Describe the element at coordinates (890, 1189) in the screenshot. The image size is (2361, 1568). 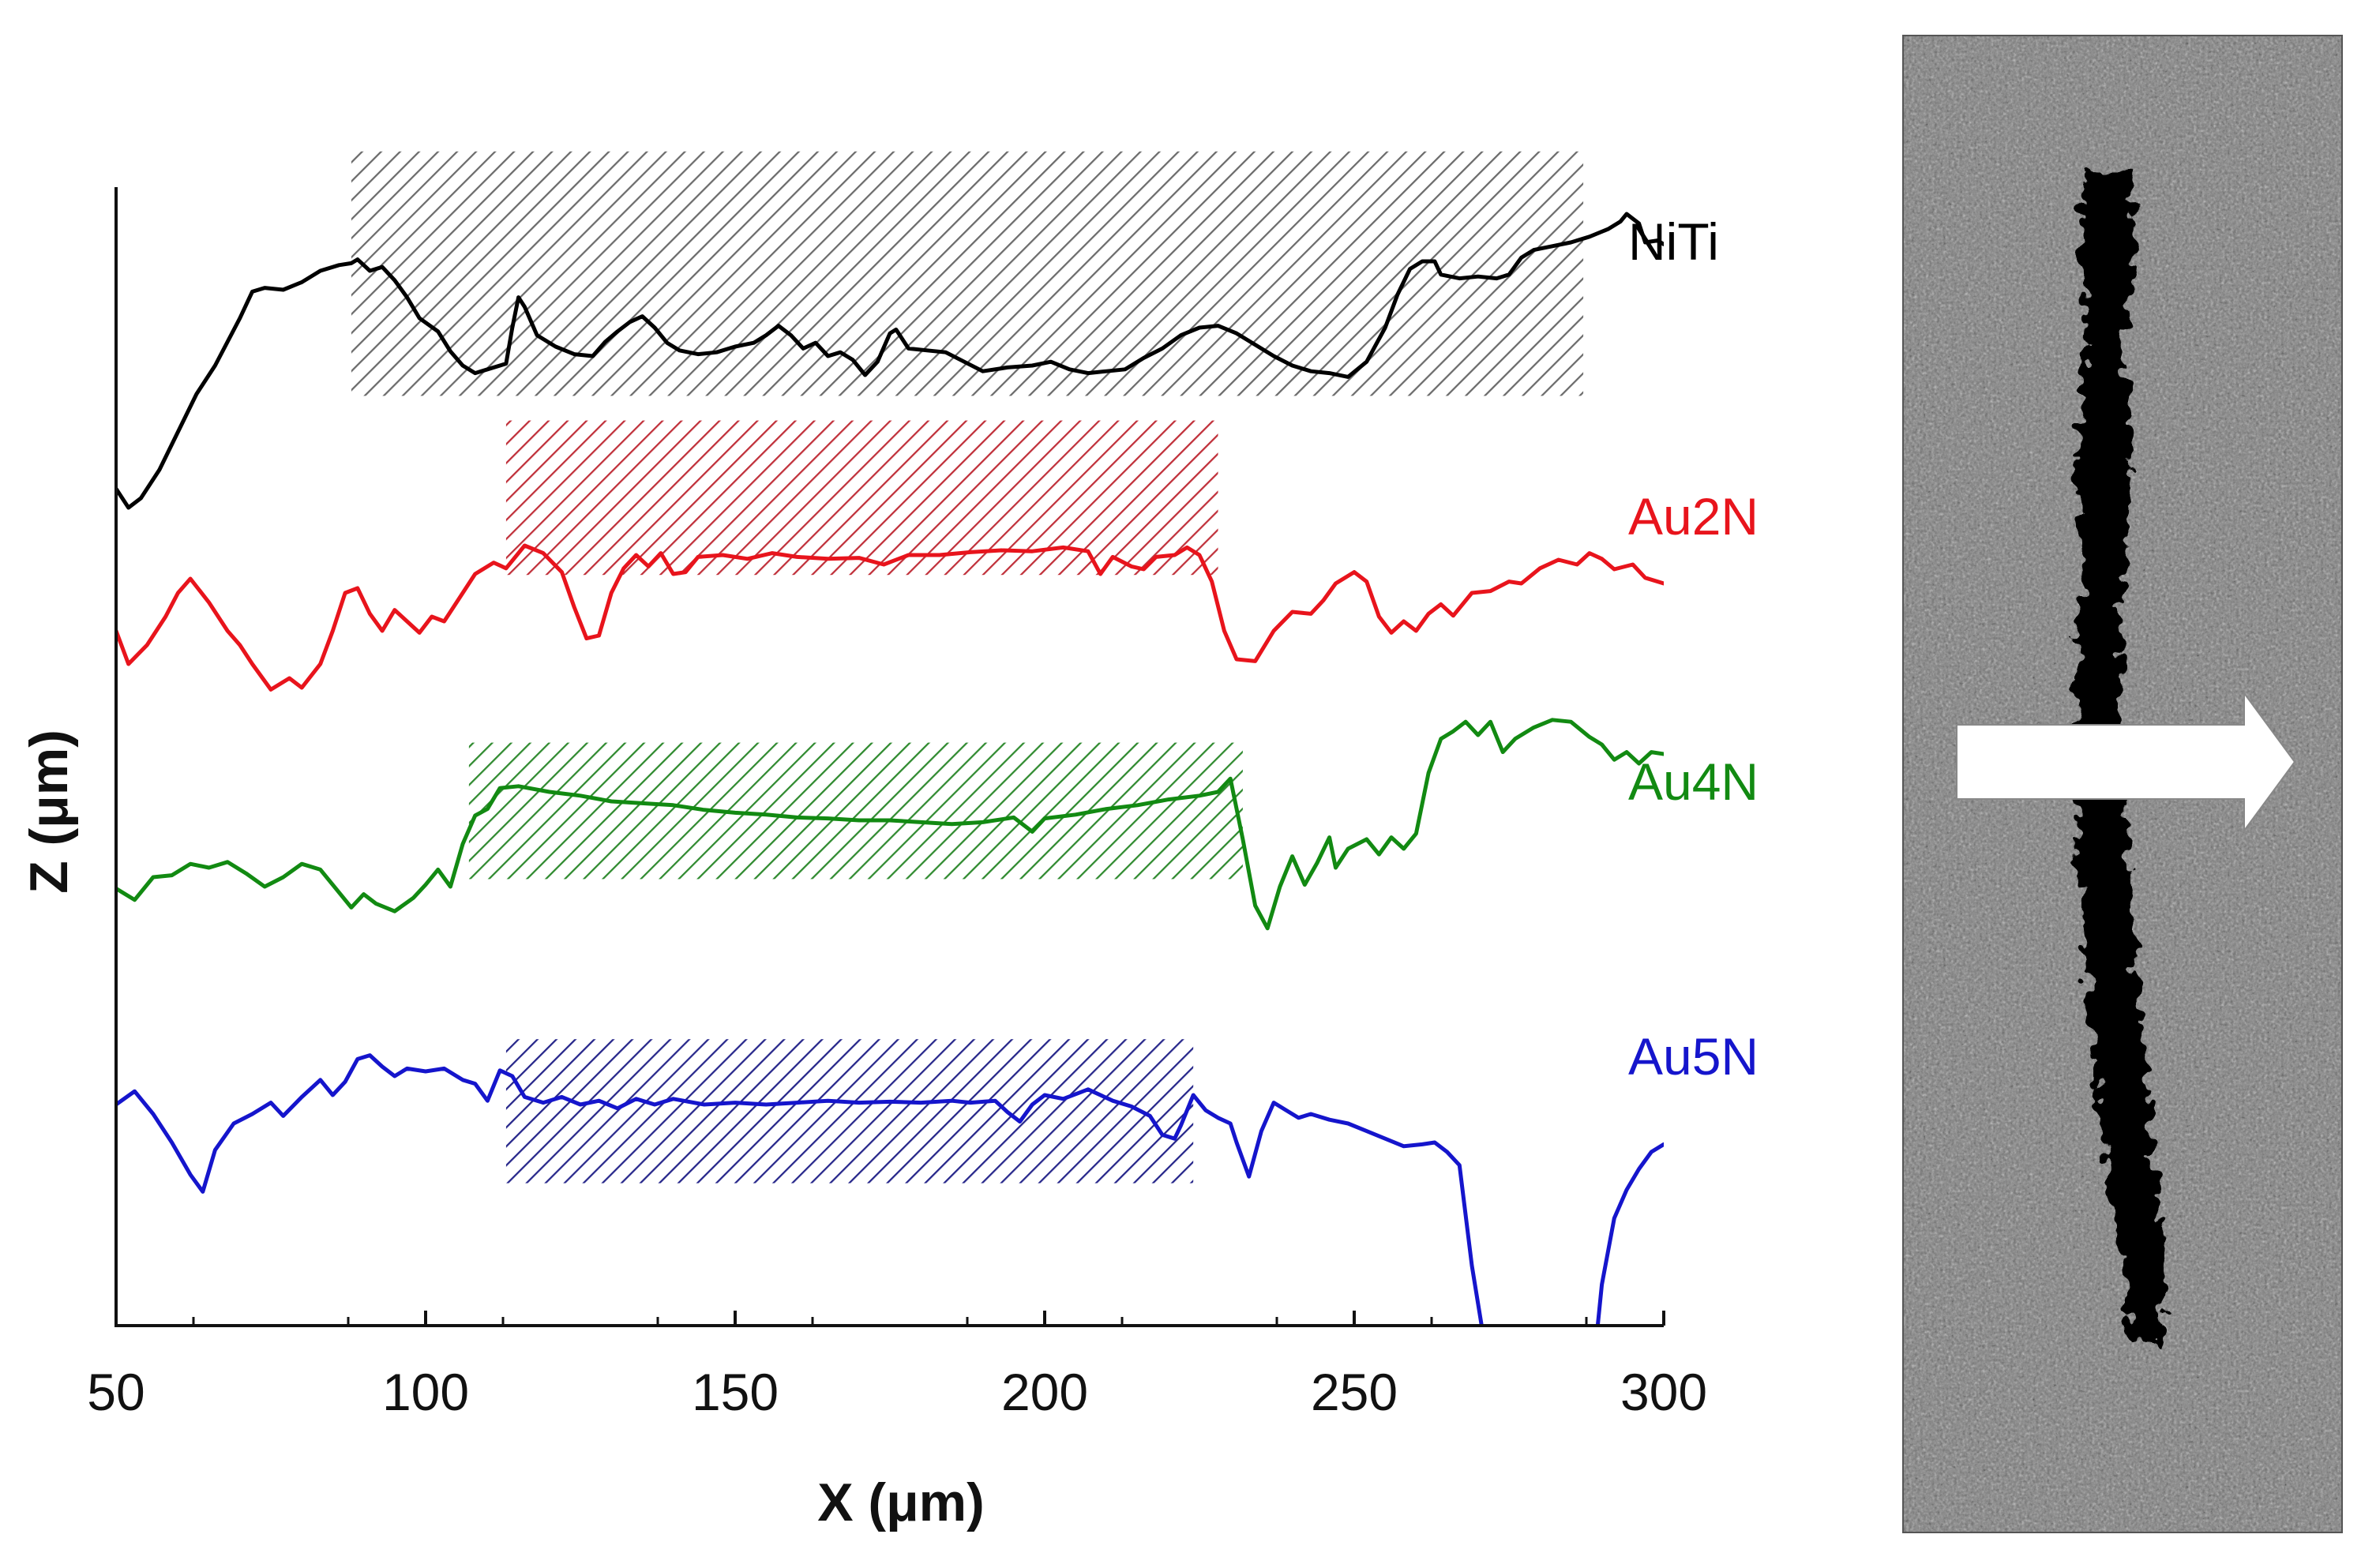
I see `series-line-au5n` at that location.